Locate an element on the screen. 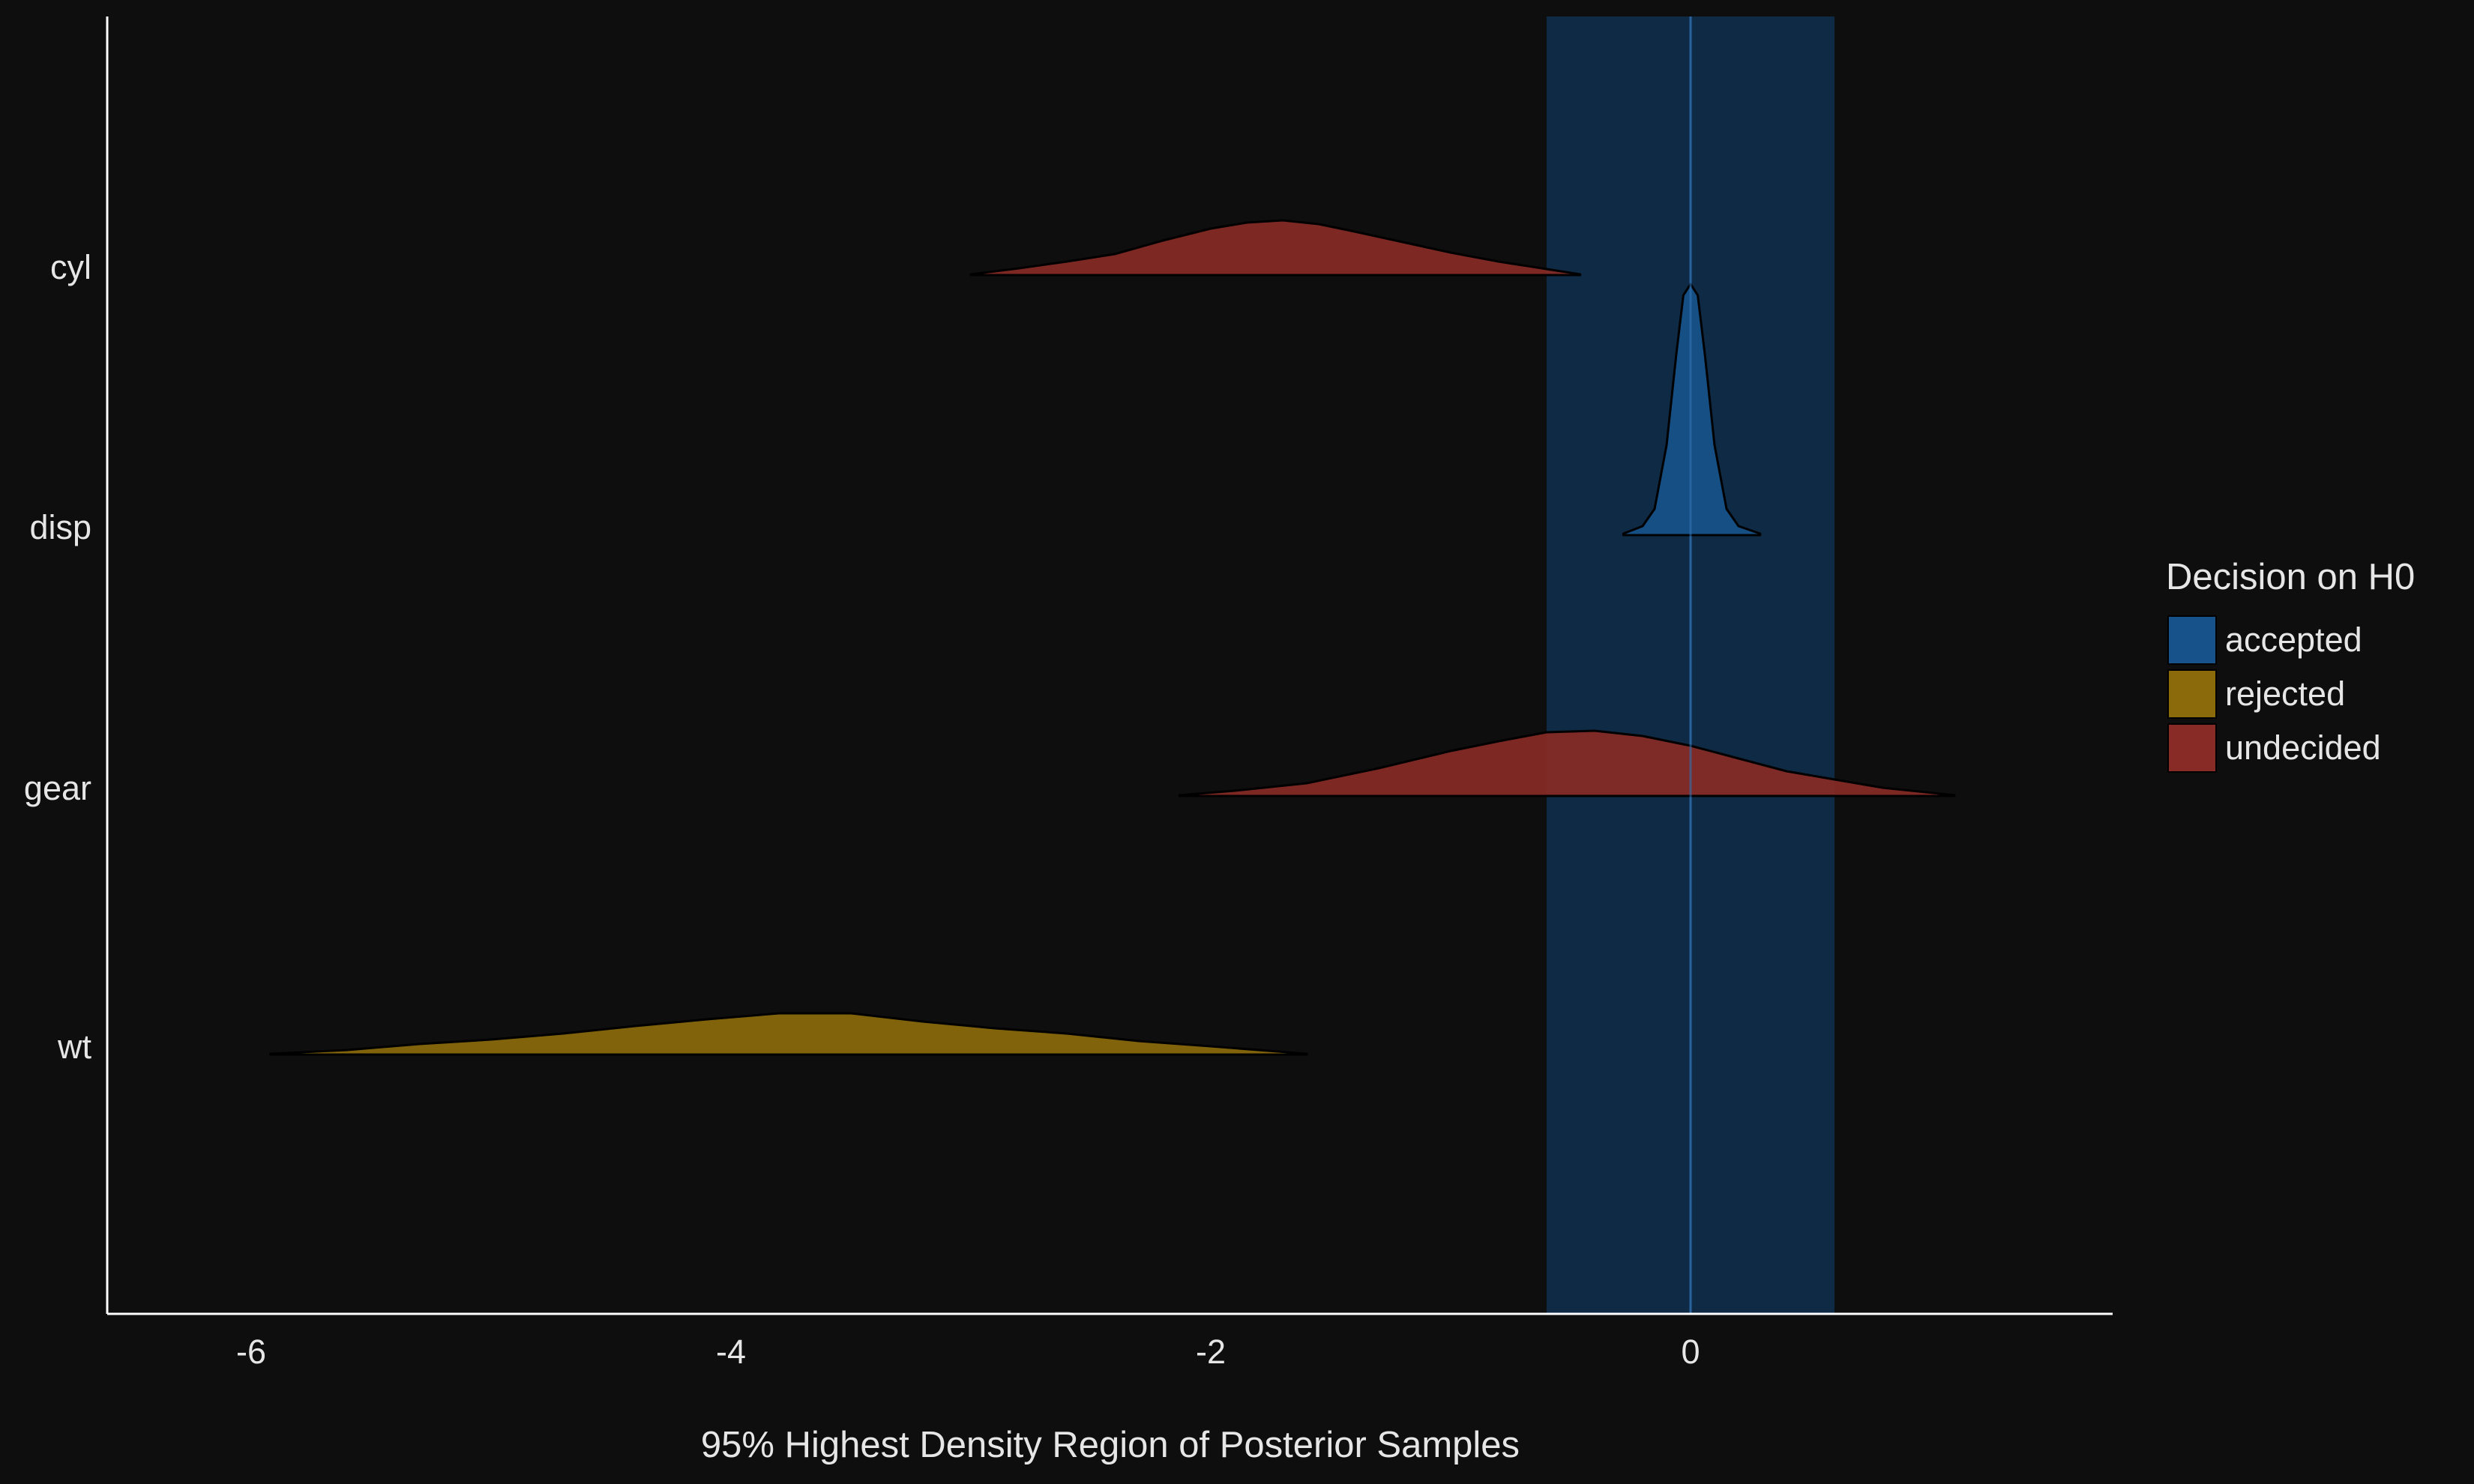 The height and width of the screenshot is (1484, 2474). density-ridge-wt is located at coordinates (788, 1034).